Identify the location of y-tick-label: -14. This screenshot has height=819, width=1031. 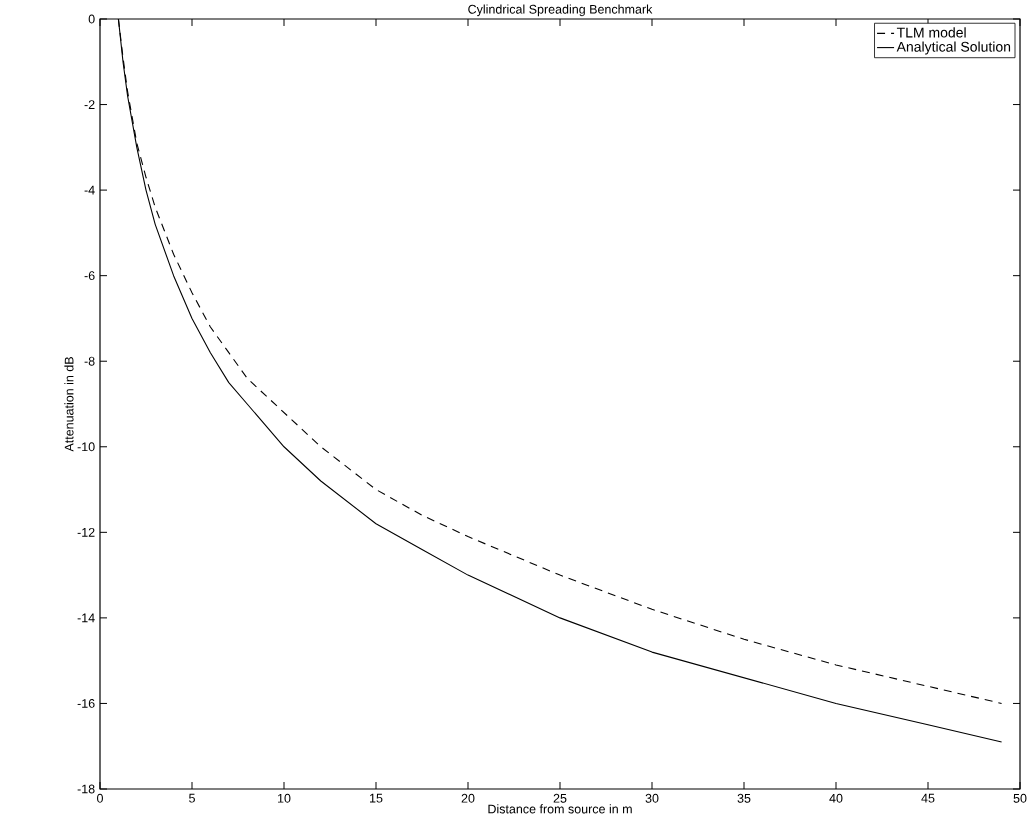
(86, 618).